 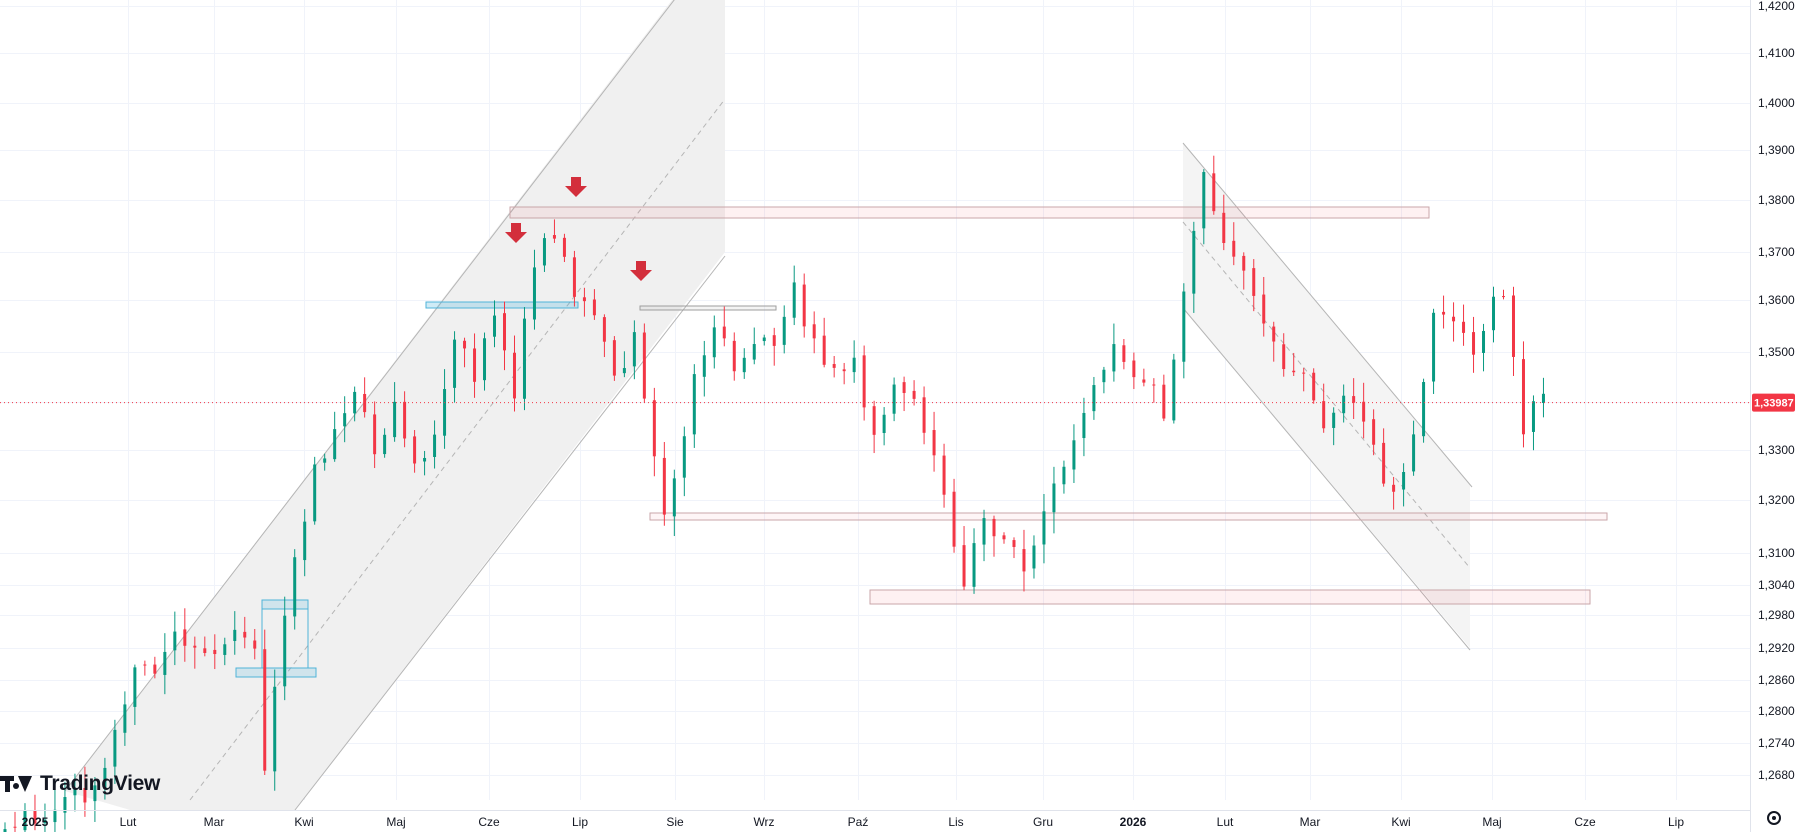 I want to click on time-tick-label: Paź, so click(x=858, y=822).